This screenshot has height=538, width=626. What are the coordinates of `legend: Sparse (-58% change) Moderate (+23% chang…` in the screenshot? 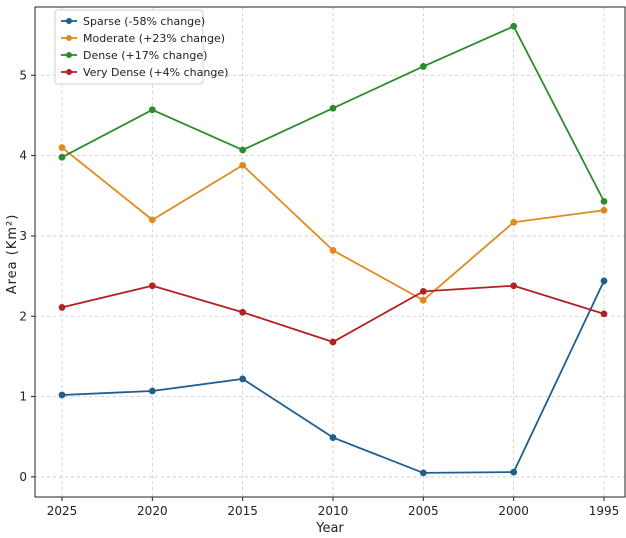 It's located at (141, 47).